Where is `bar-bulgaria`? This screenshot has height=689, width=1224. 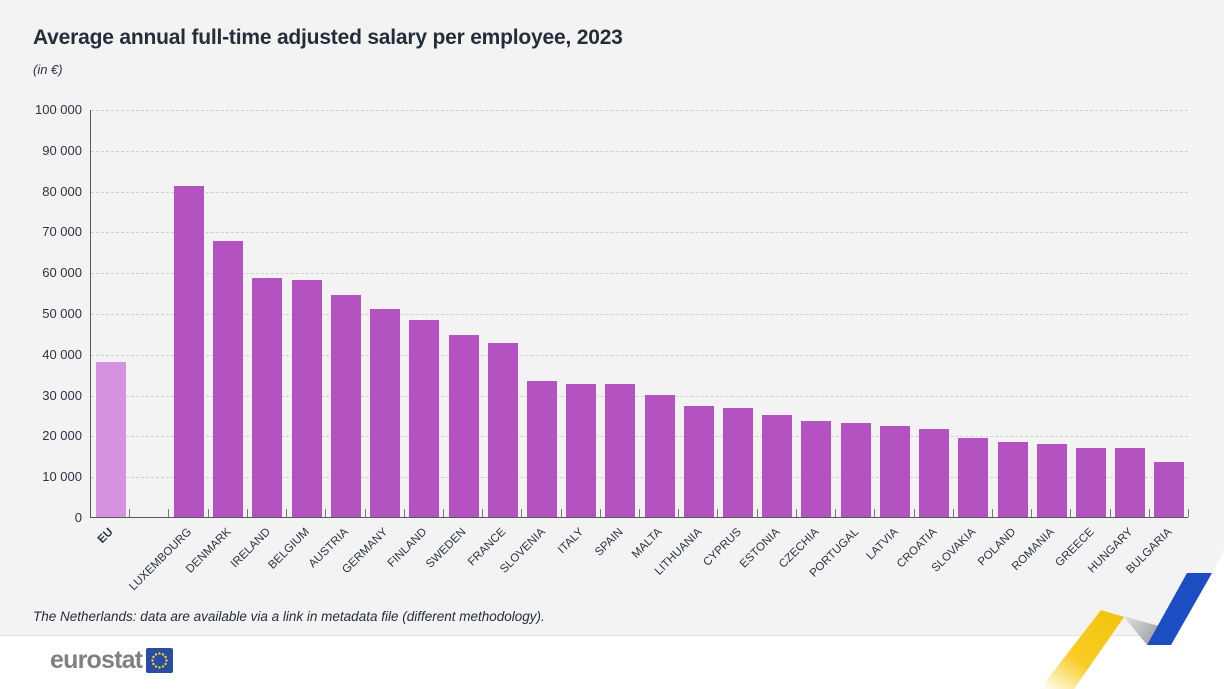
bar-bulgaria is located at coordinates (1169, 489).